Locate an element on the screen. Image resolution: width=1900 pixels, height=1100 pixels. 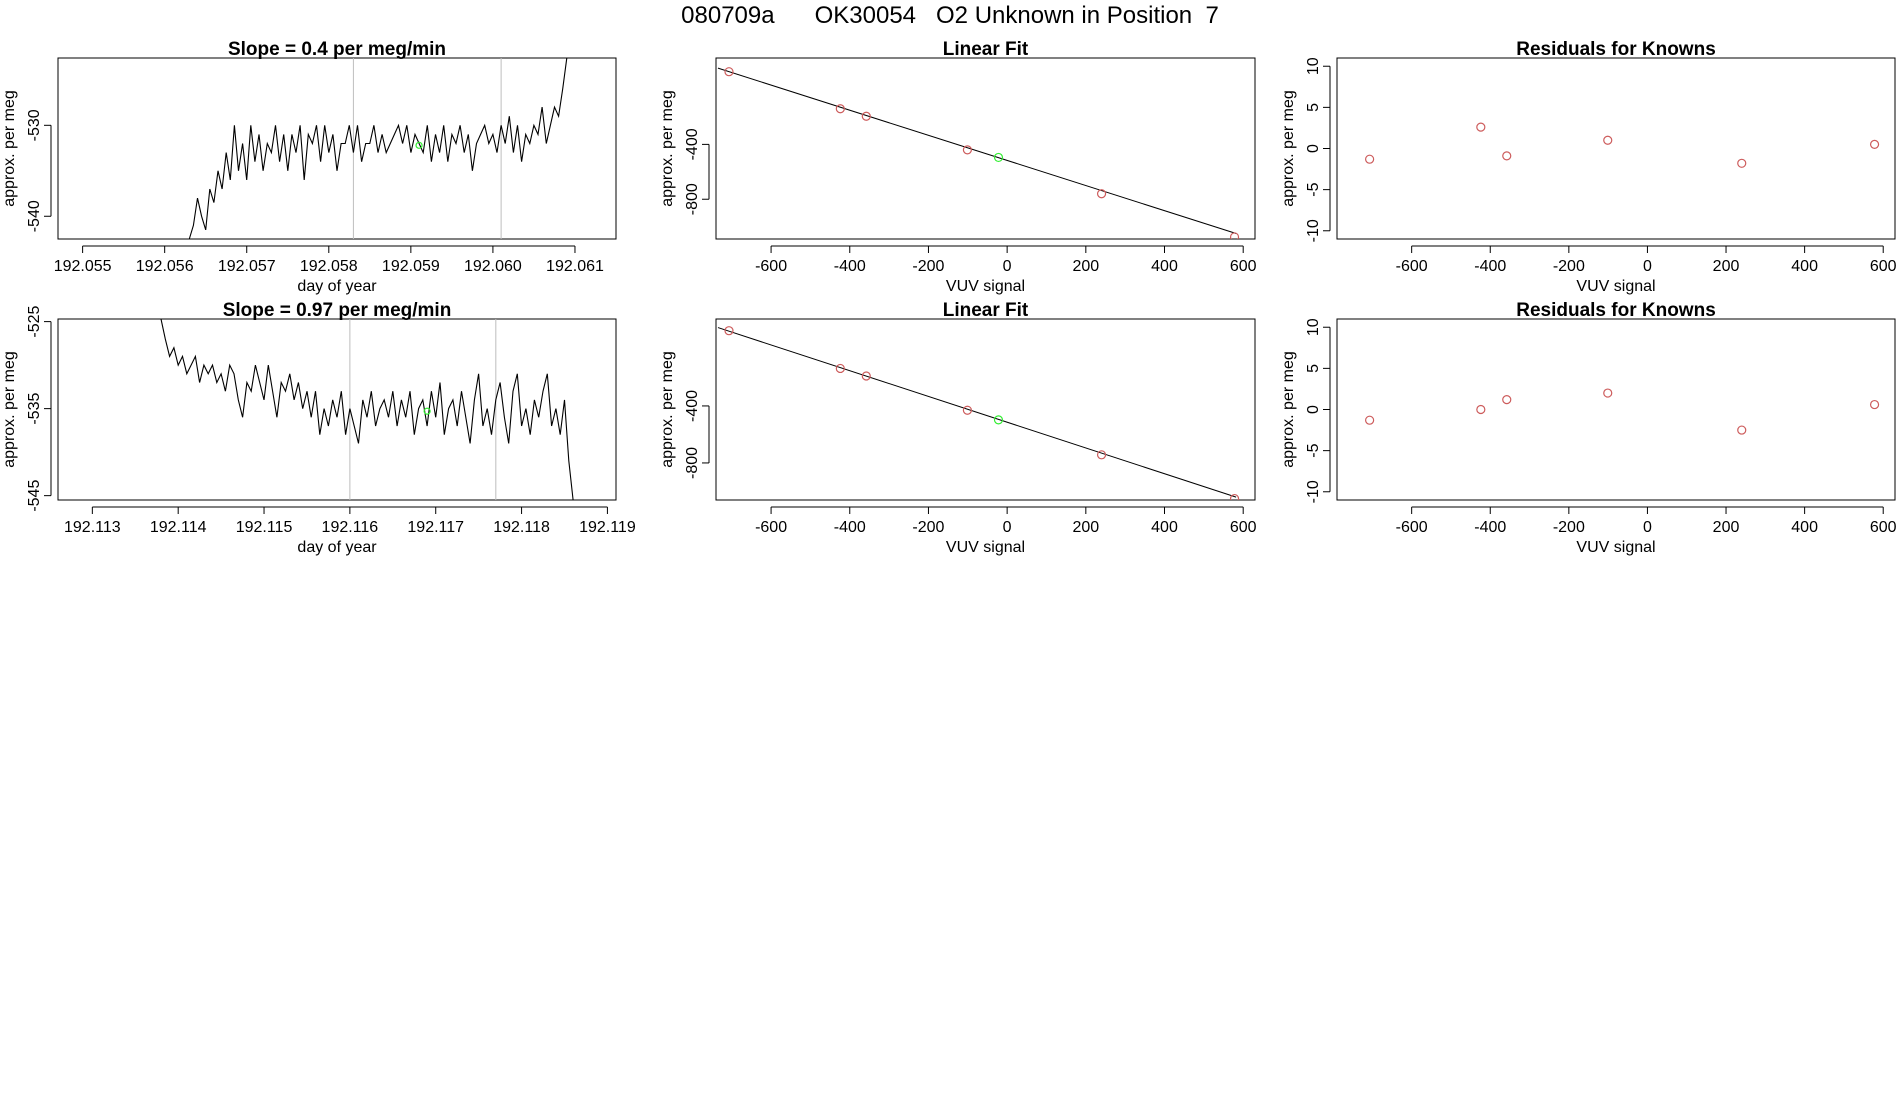
x-tick-label: 192.117 is located at coordinates (435, 527).